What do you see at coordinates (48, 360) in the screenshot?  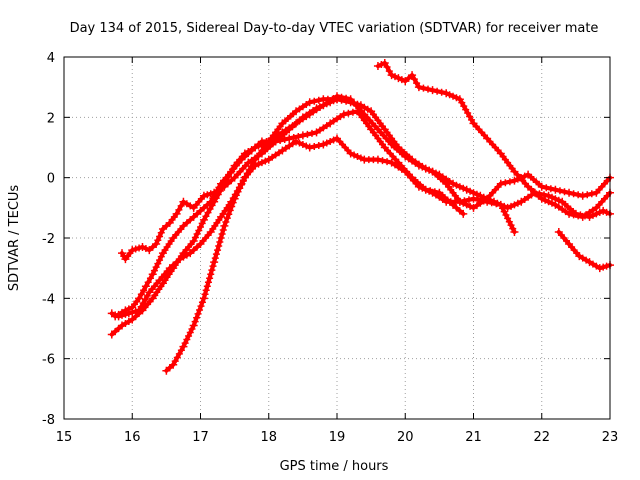 I see `y-tick-label: -6` at bounding box center [48, 360].